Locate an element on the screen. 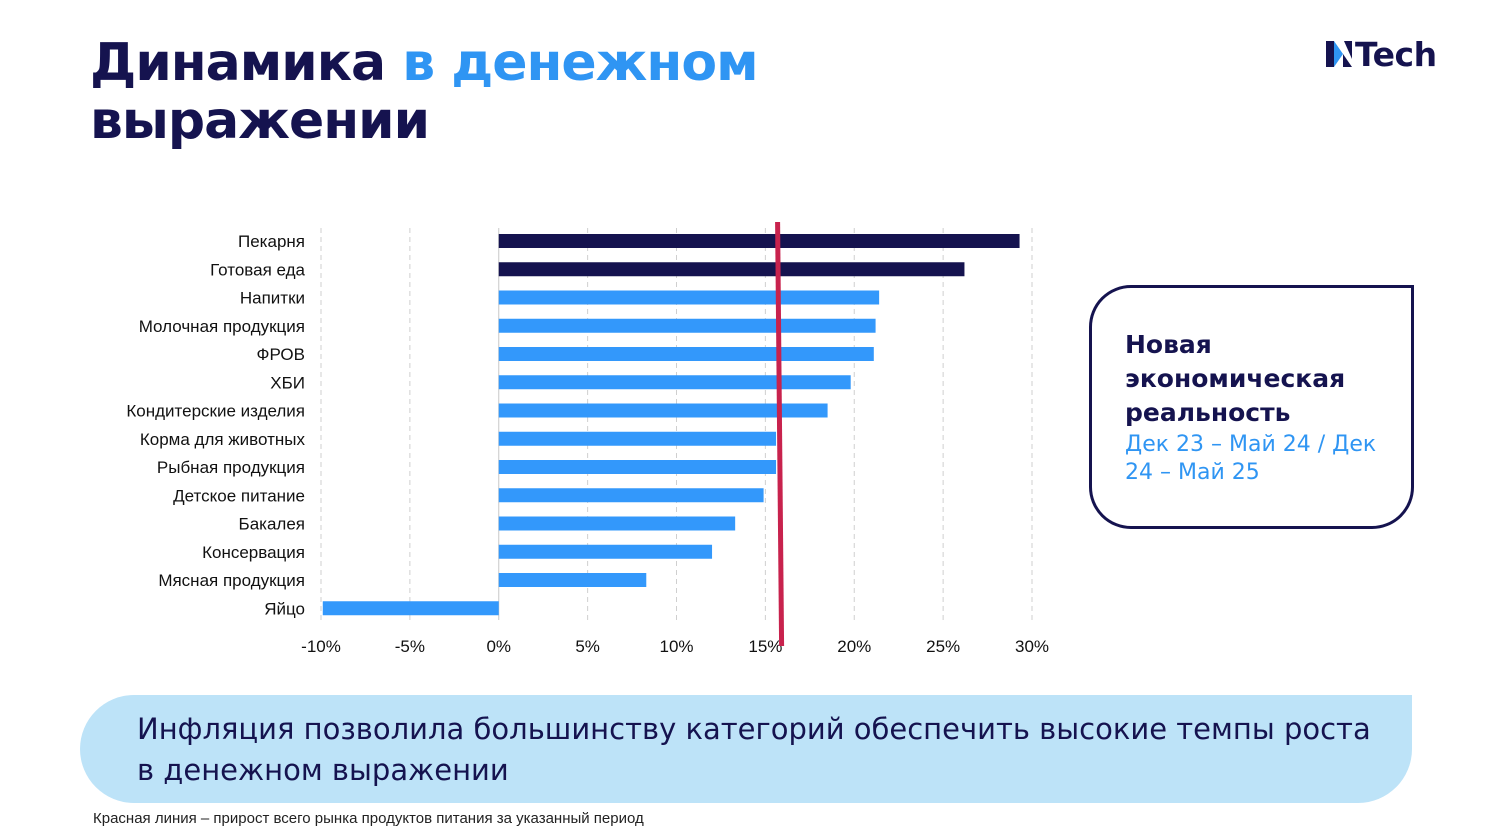 The width and height of the screenshot is (1493, 840). category-label: ХБИ is located at coordinates (287, 382).